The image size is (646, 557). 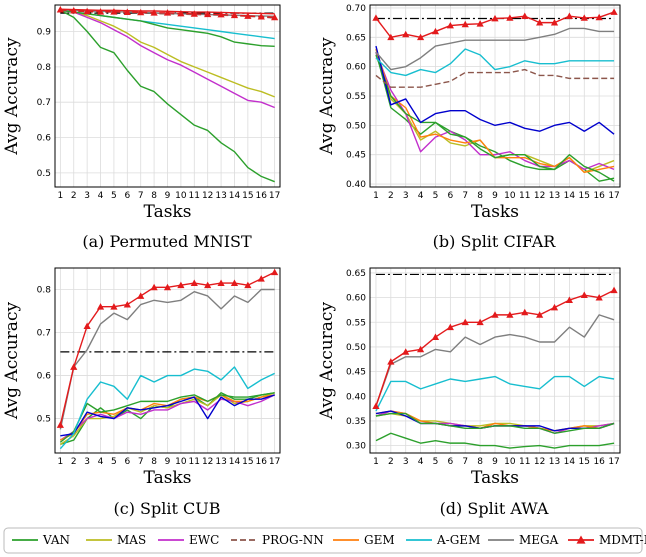 I want to click on y-tick-label: 0.60, so click(x=356, y=299).